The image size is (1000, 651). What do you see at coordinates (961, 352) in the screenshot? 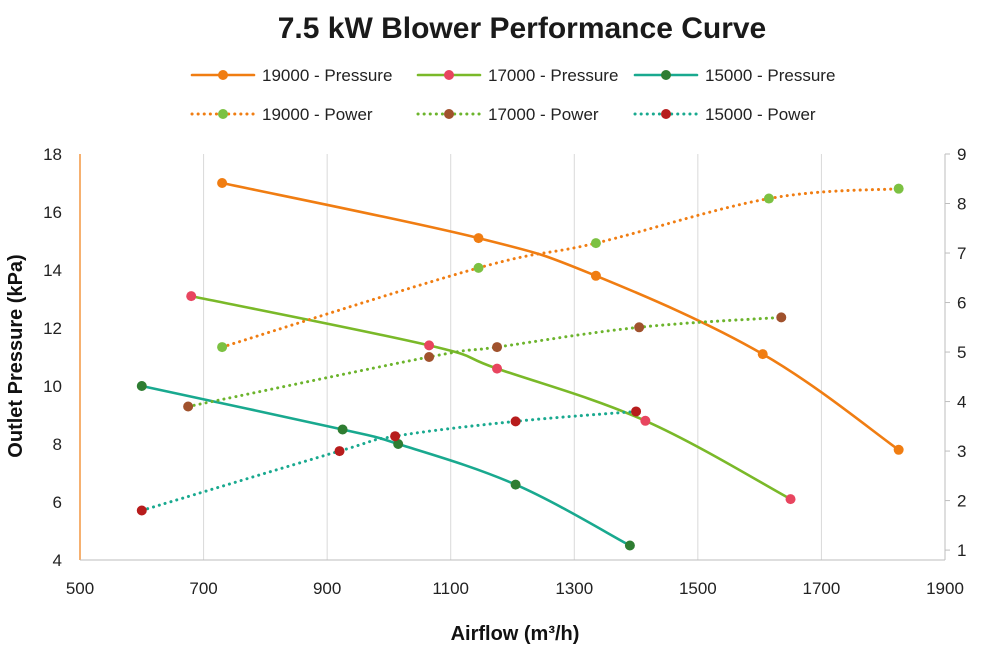
I see `y2-tick-label: 5` at bounding box center [961, 352].